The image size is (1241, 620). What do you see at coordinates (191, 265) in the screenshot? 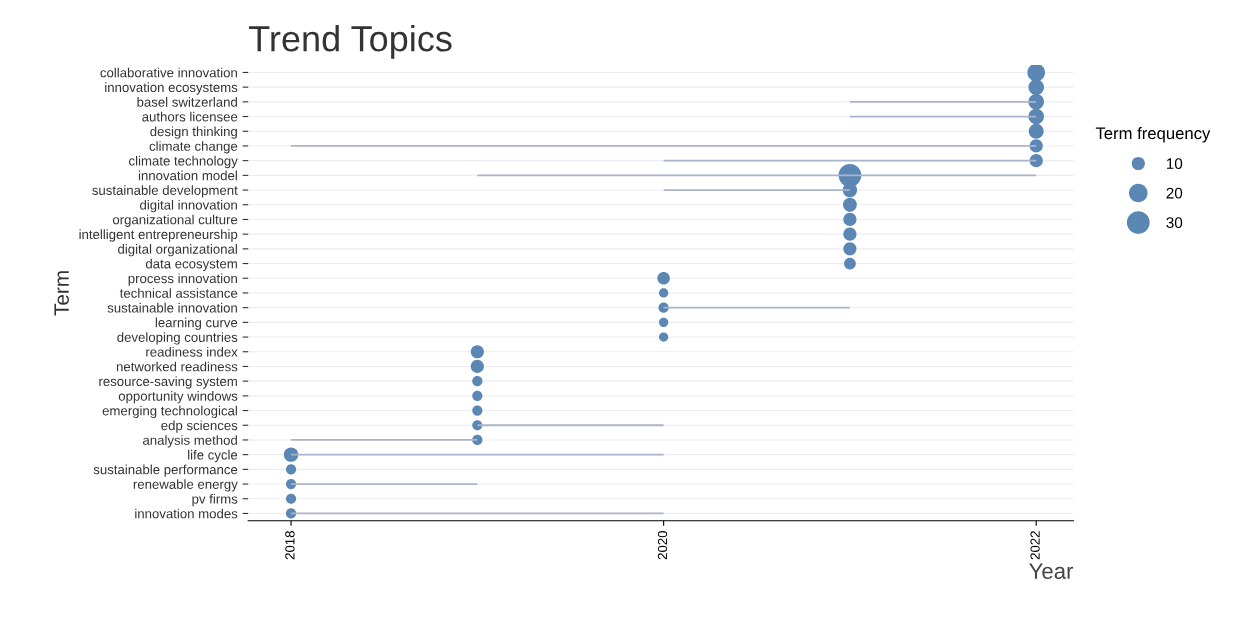
I see `y-tick-label: data ecosystem` at bounding box center [191, 265].